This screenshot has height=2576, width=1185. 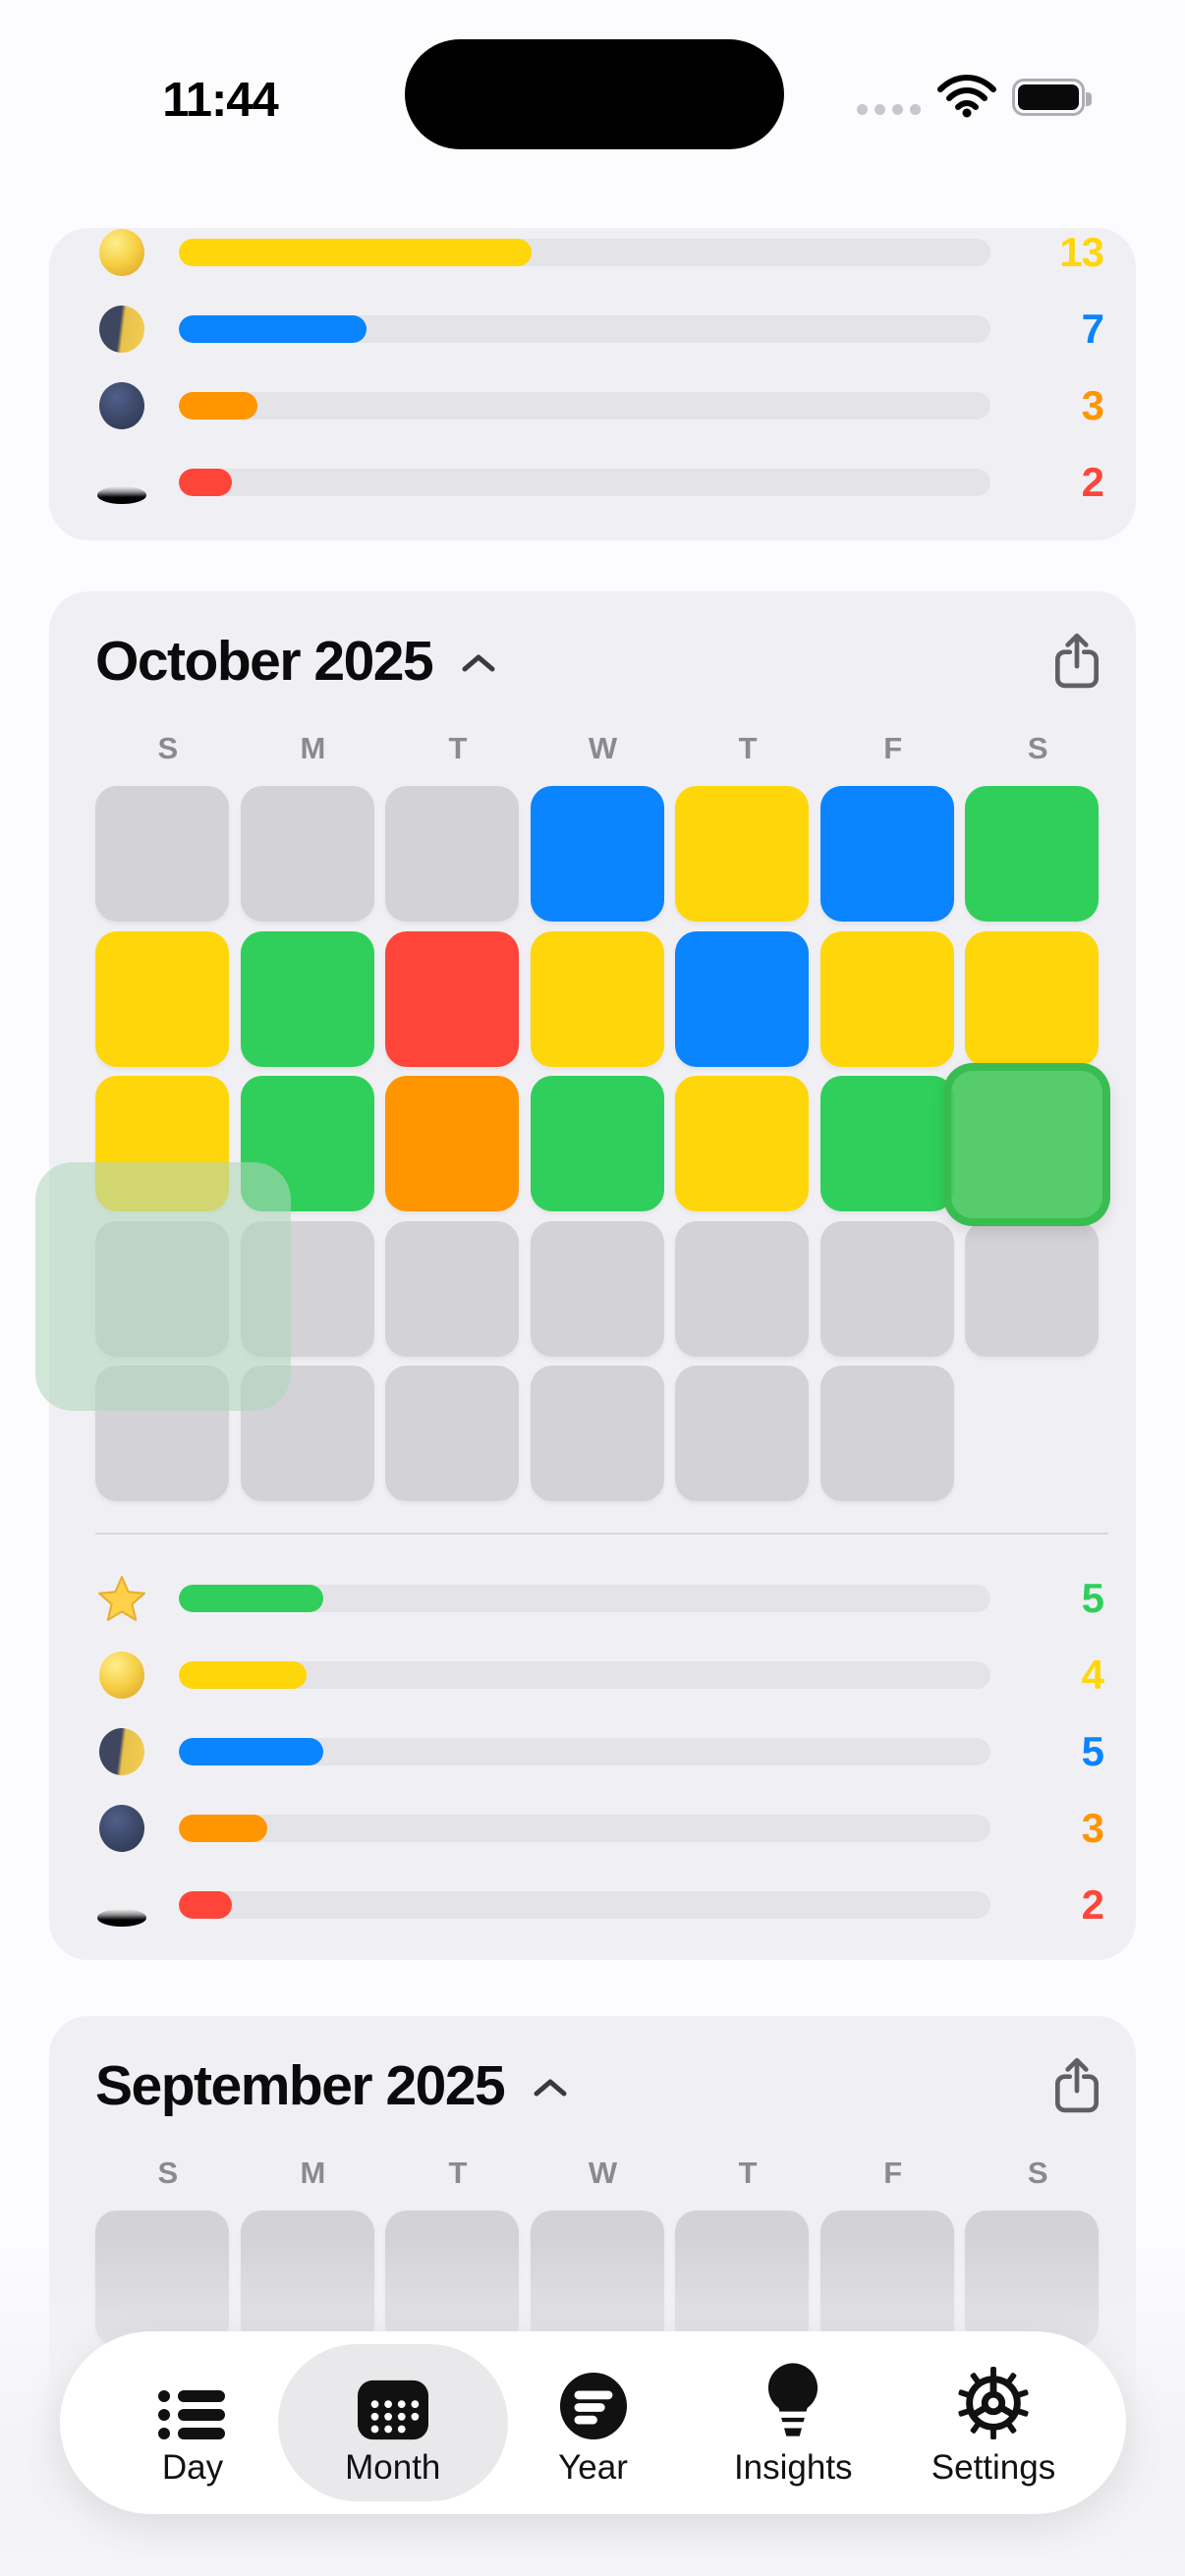 I want to click on tab-day: Day, so click(x=193, y=2422).